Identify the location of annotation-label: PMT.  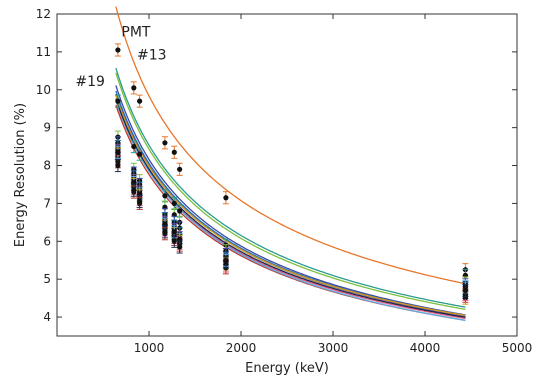
(136, 33).